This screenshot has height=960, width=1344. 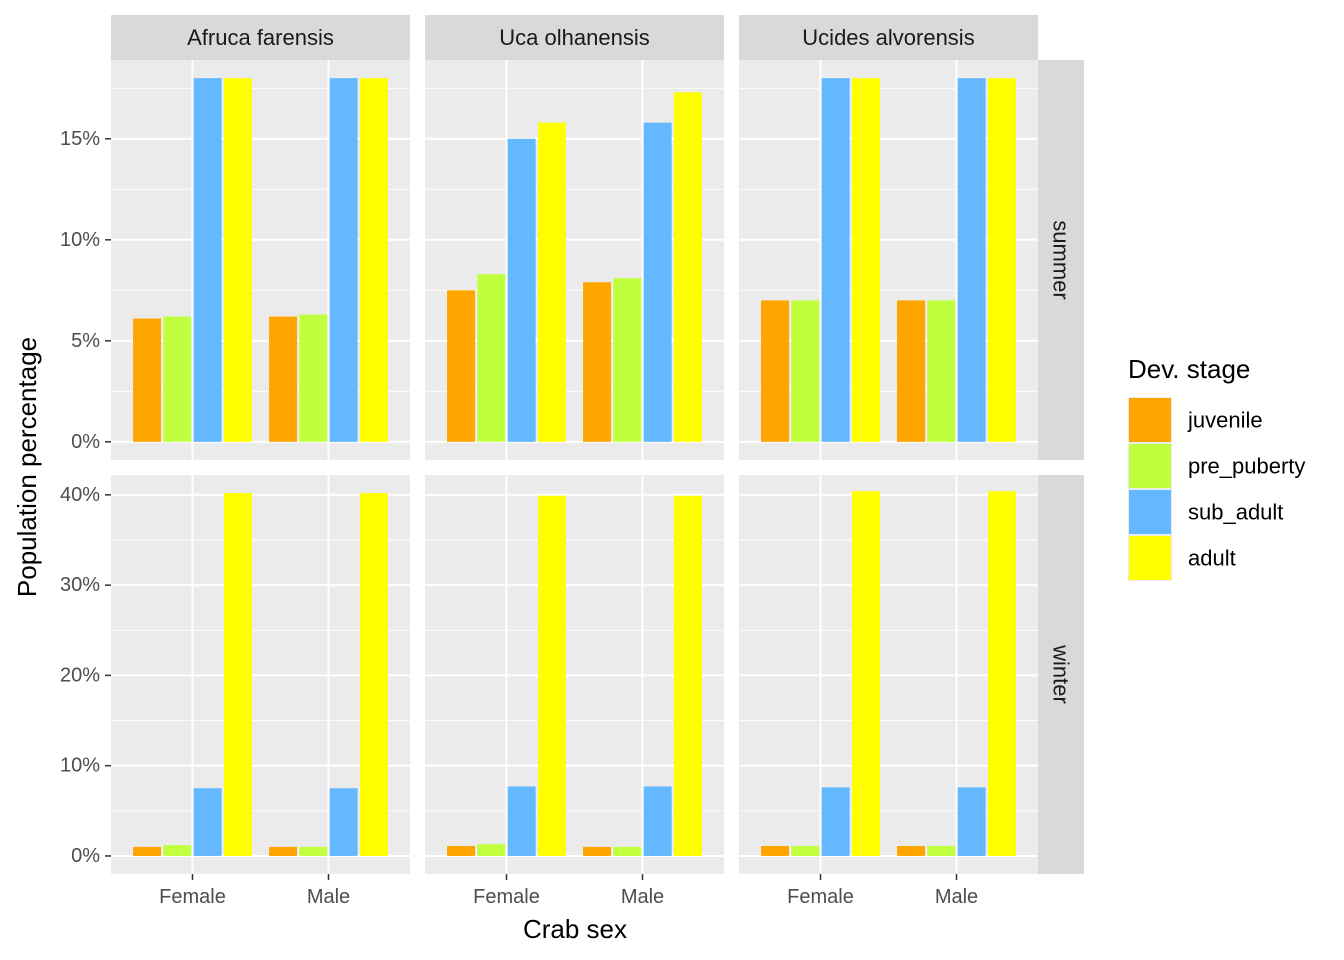 What do you see at coordinates (1150, 420) in the screenshot?
I see `legend-swatch-juvenile` at bounding box center [1150, 420].